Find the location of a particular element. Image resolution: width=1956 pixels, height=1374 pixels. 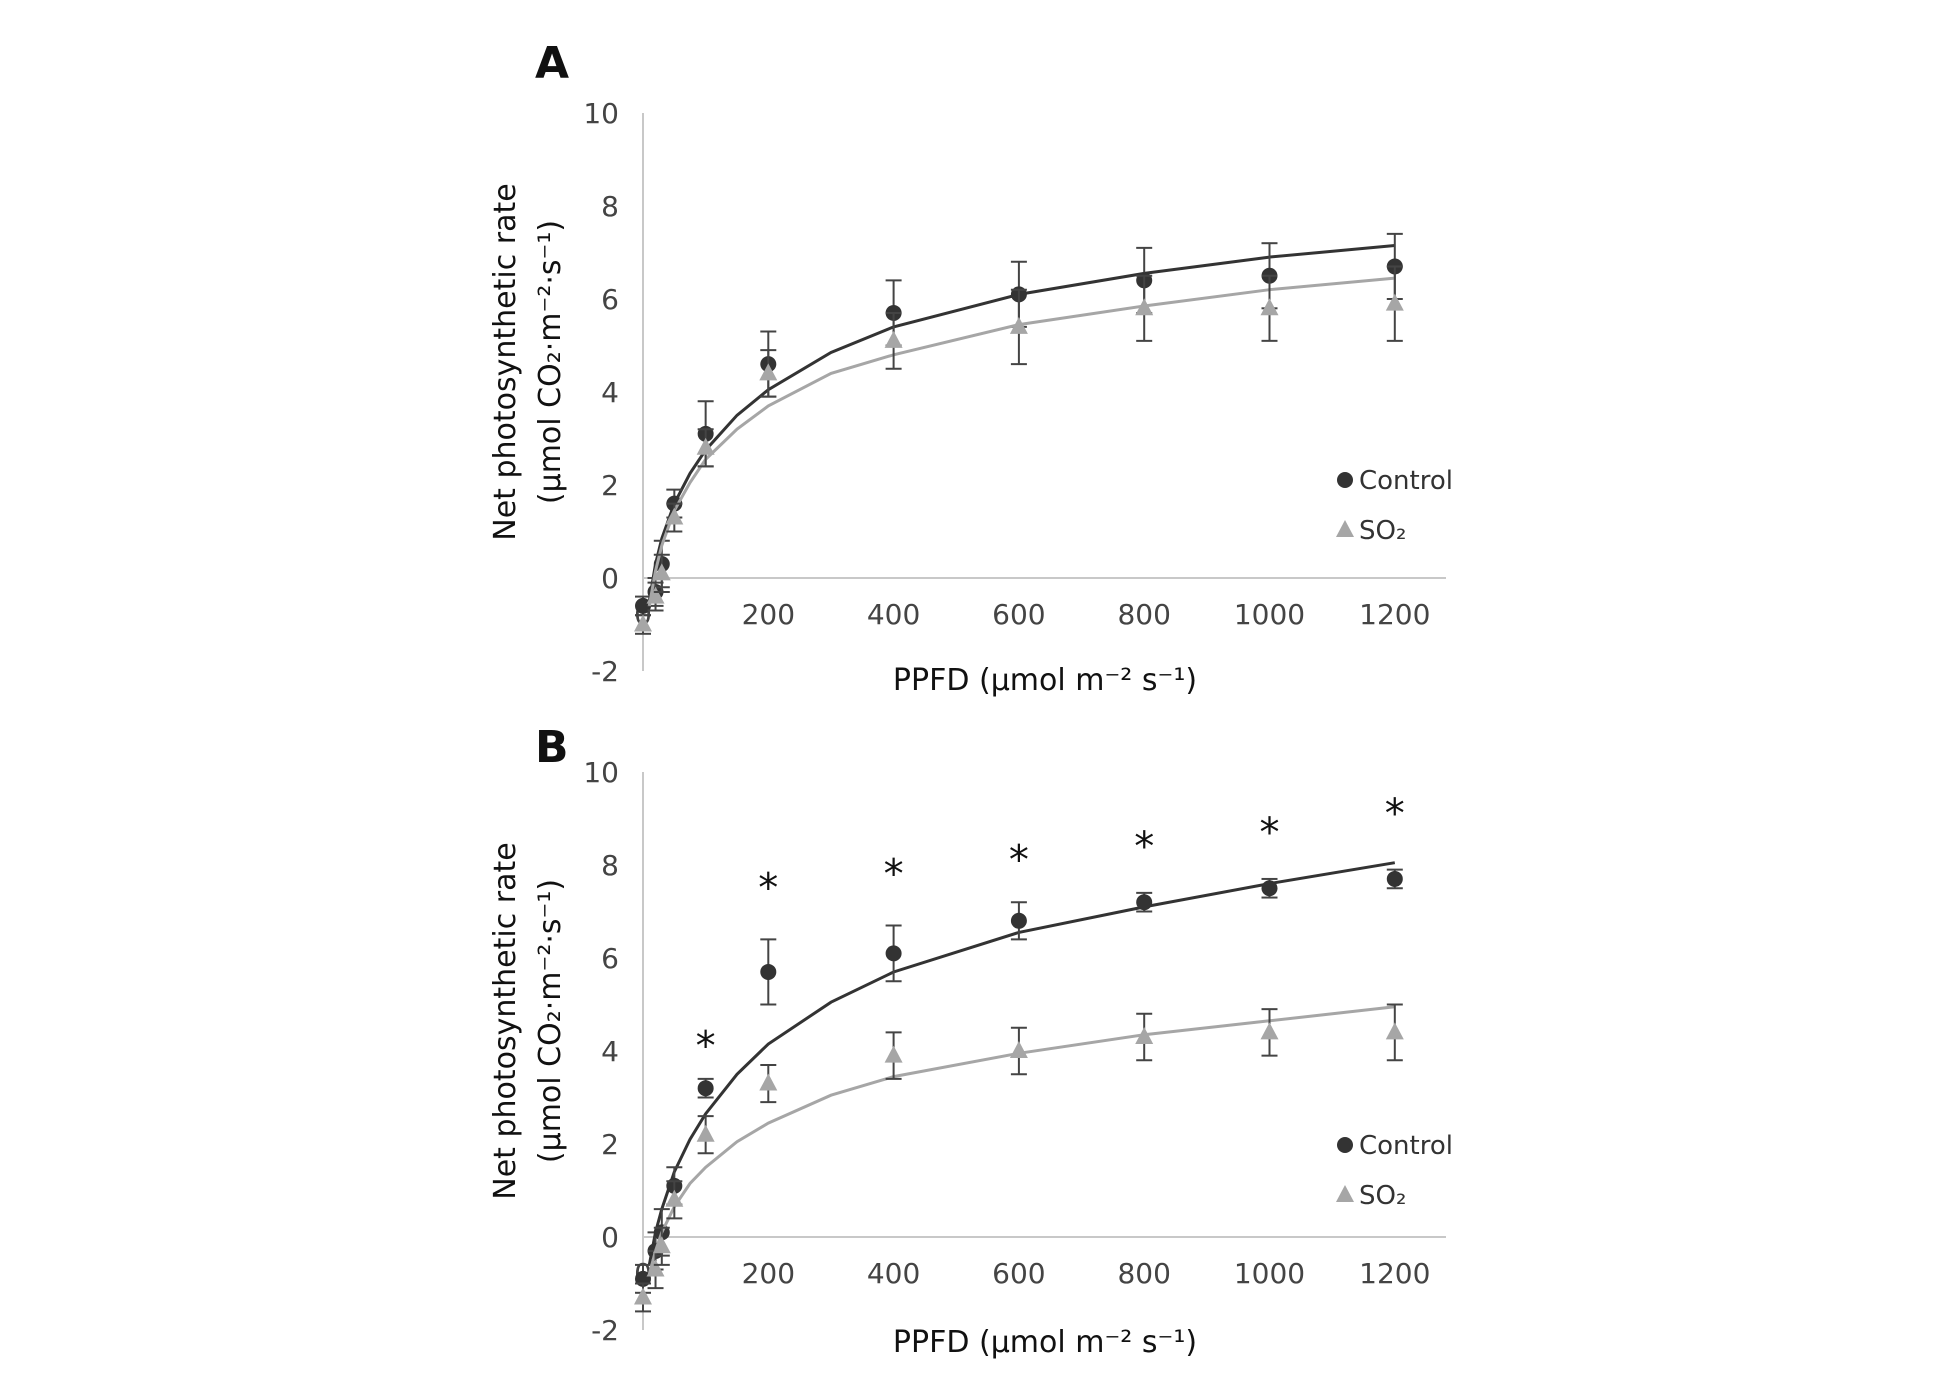

panel-letter: B is located at coordinates (552, 747).